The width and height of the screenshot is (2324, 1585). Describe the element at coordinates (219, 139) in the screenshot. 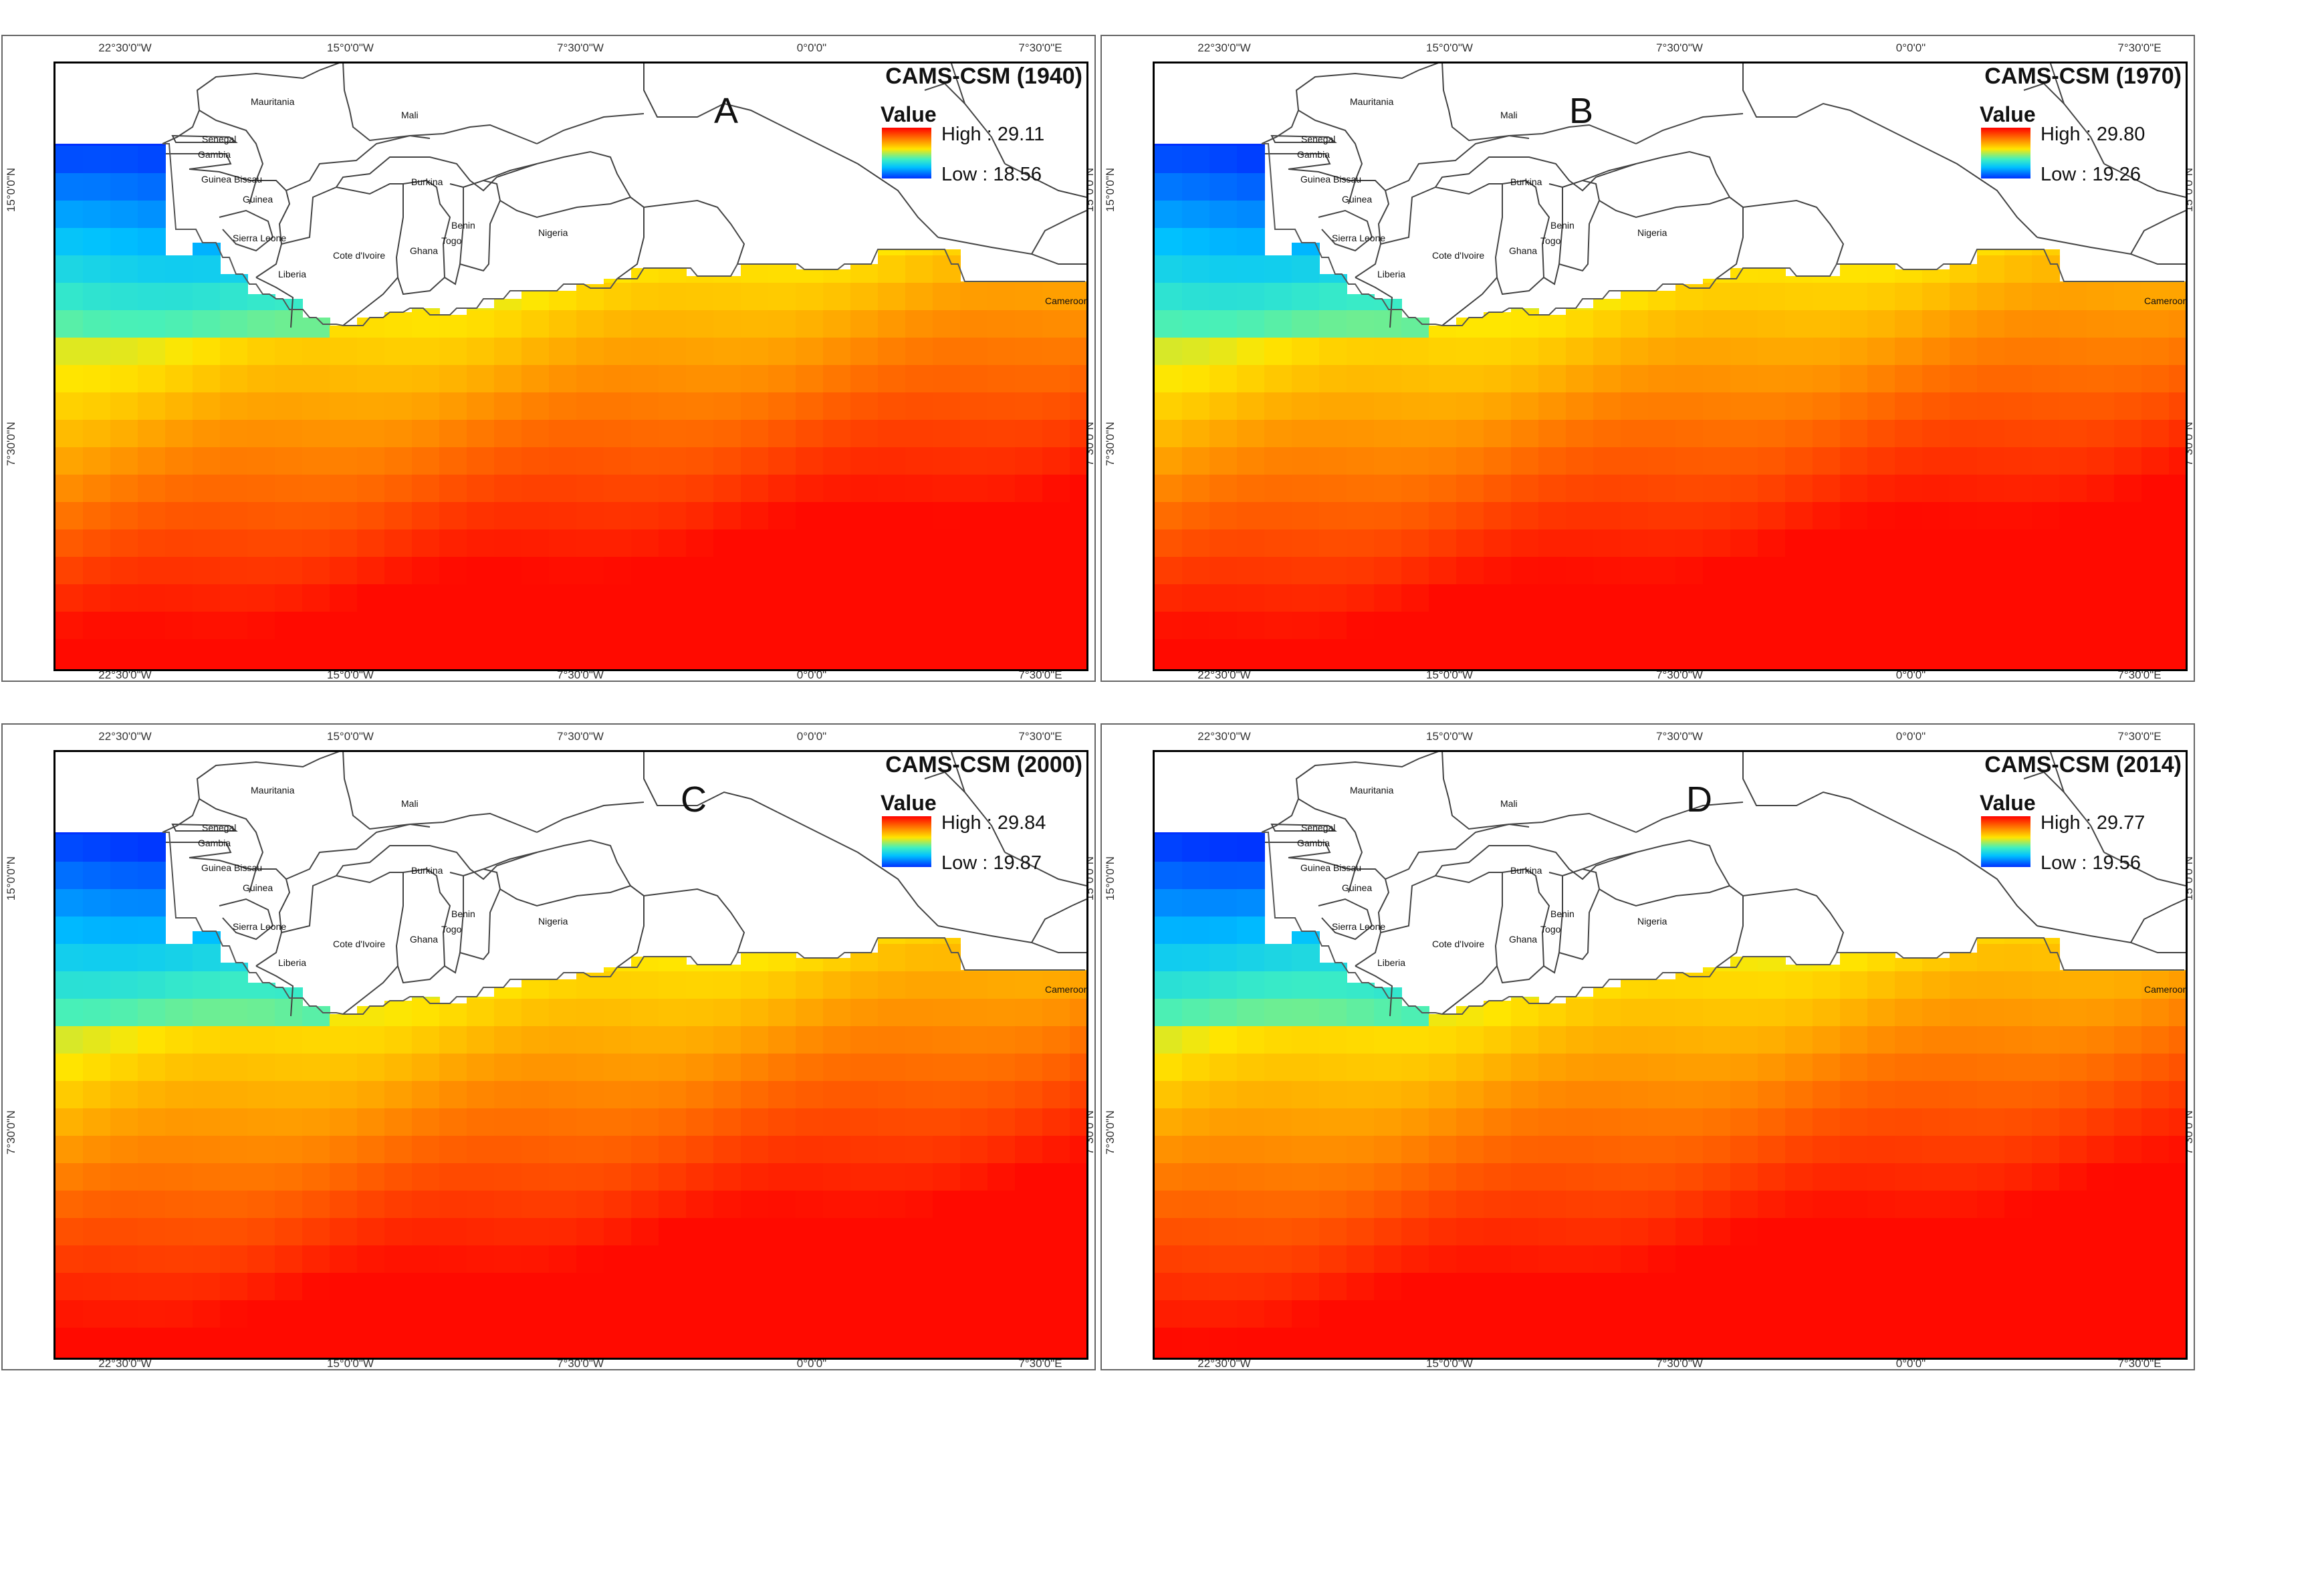

I see `country-label: Senegal` at that location.